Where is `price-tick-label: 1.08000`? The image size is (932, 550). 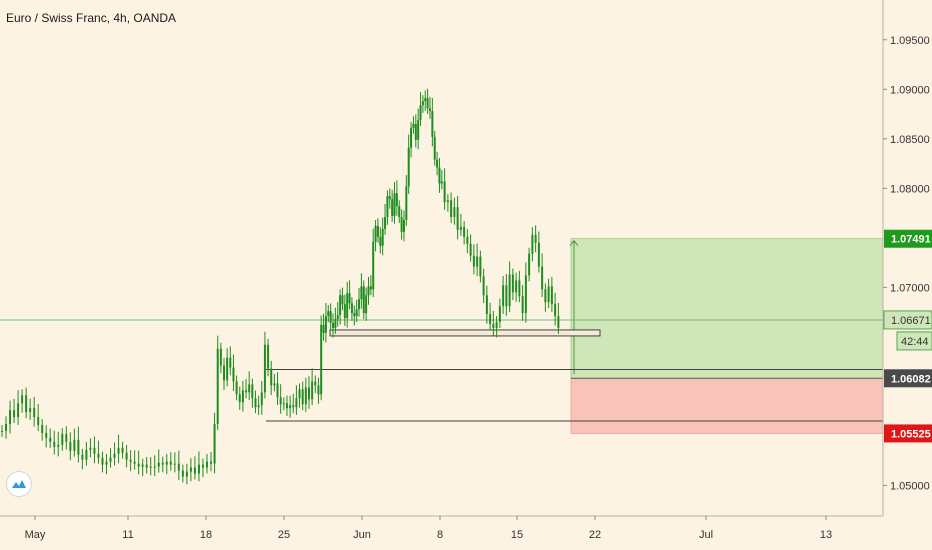
price-tick-label: 1.08000 is located at coordinates (910, 189).